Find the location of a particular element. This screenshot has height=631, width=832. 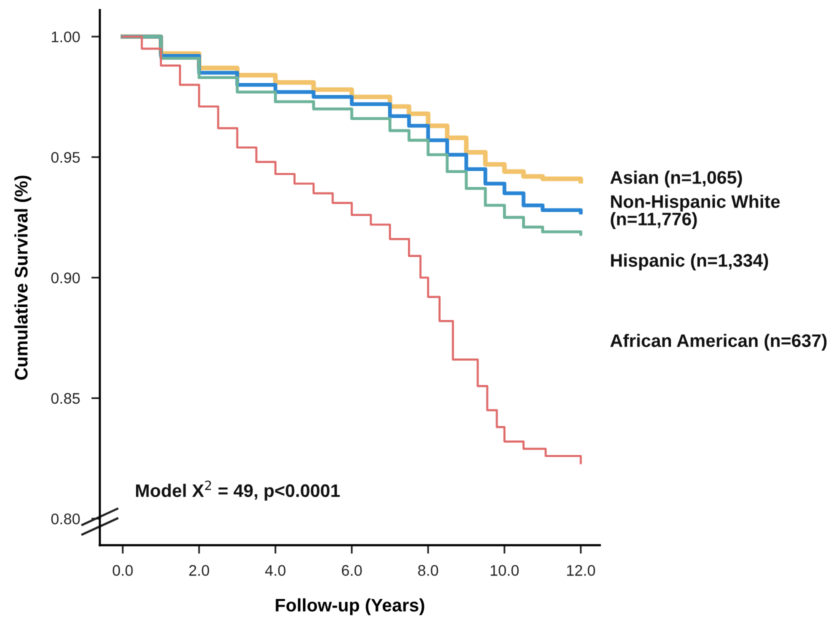

x-tick-label: 4.0 is located at coordinates (275, 570).